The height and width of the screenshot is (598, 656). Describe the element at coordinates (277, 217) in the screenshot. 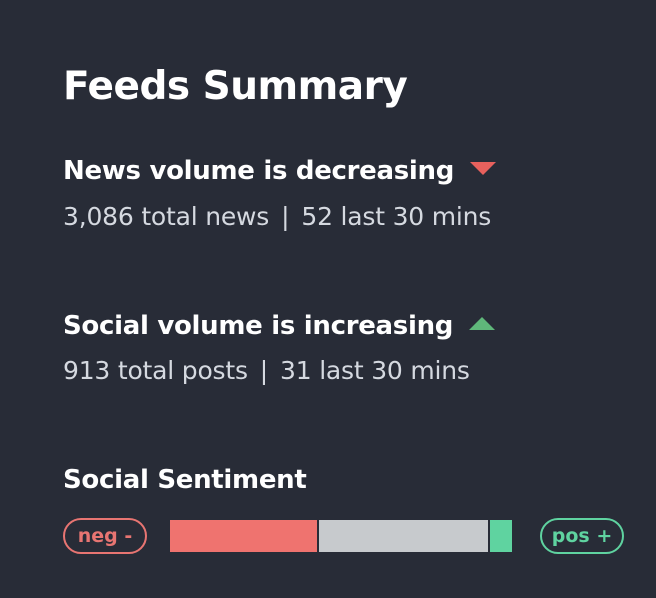

I see `news-stats: 3,086 total news | 52 last 30 mins` at that location.